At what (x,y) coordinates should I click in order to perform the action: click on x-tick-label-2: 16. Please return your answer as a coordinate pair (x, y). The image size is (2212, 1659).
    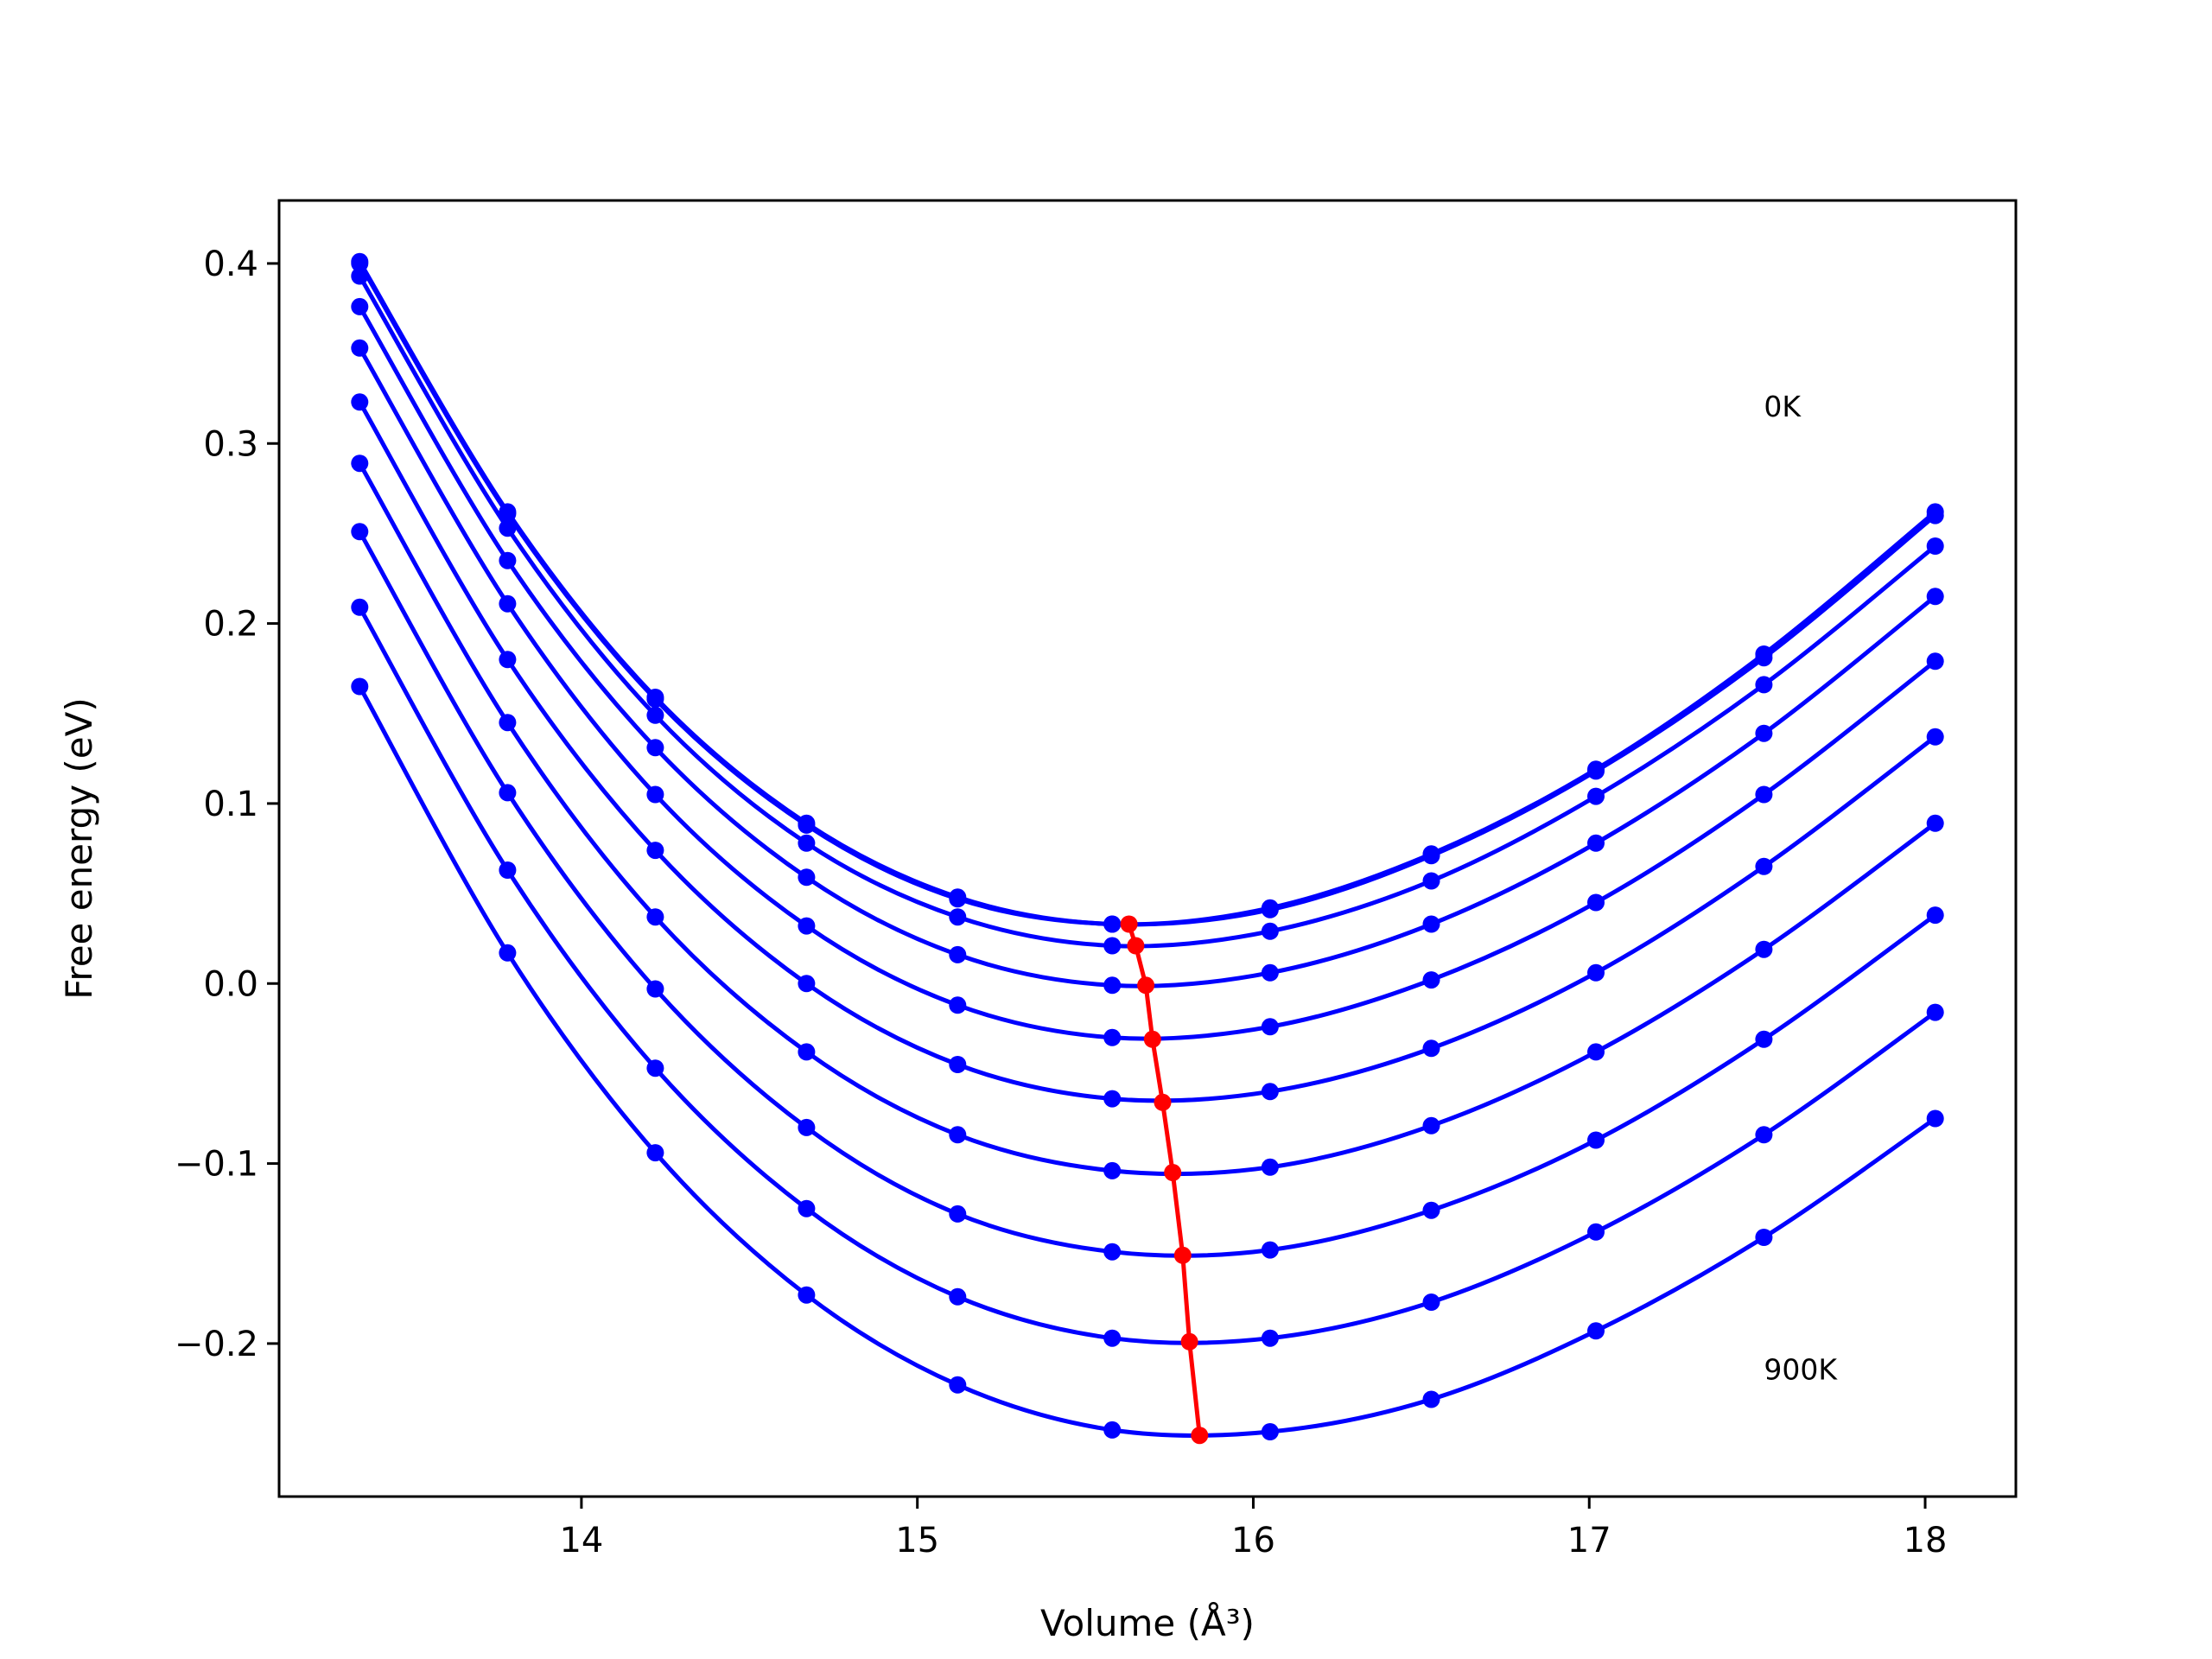
    Looking at the image, I should click on (1253, 1540).